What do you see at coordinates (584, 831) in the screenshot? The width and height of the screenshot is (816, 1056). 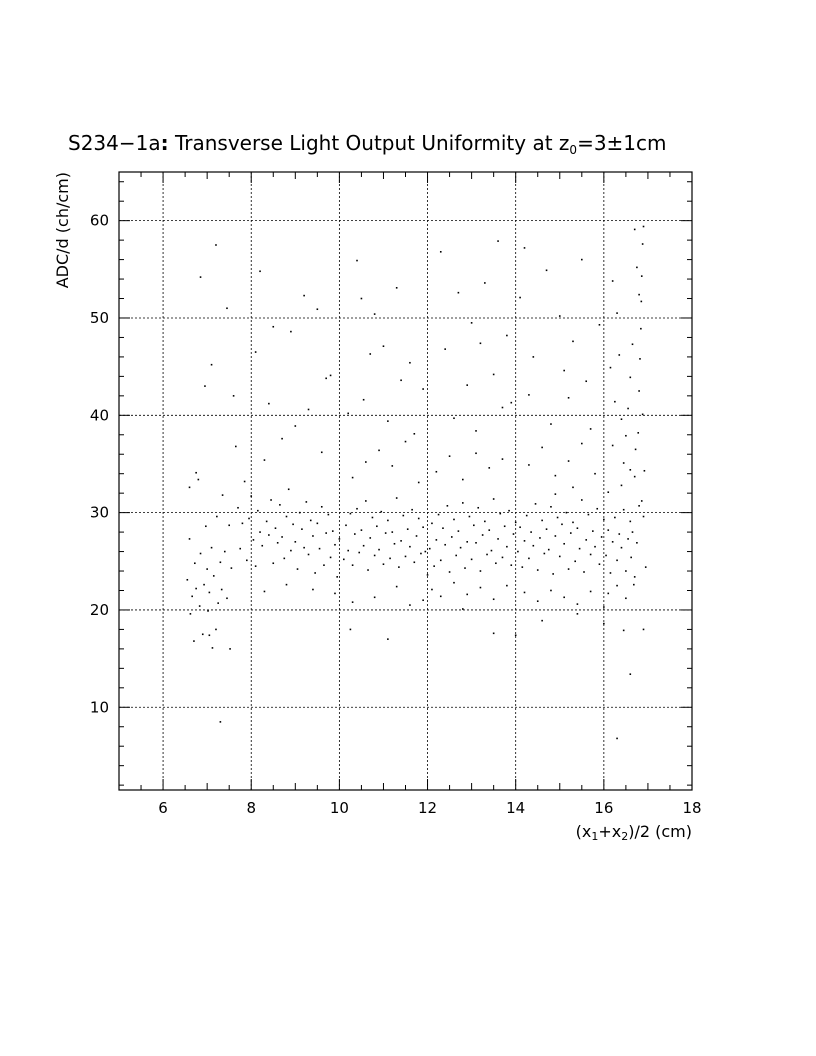 I see `xlabel-part1: (x` at bounding box center [584, 831].